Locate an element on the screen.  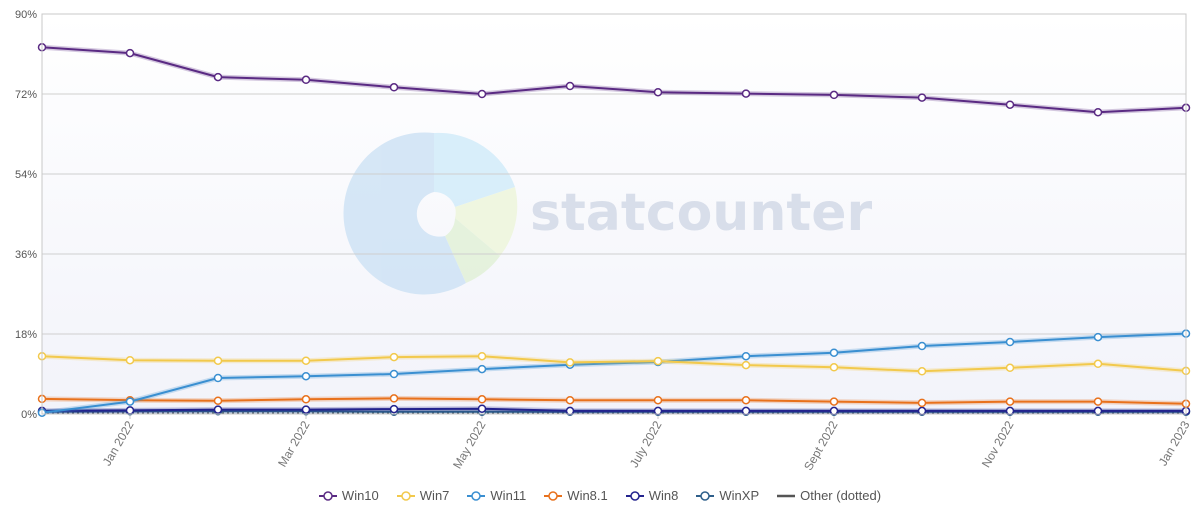
legend-item-win7: Win7 is located at coordinates (423, 495).